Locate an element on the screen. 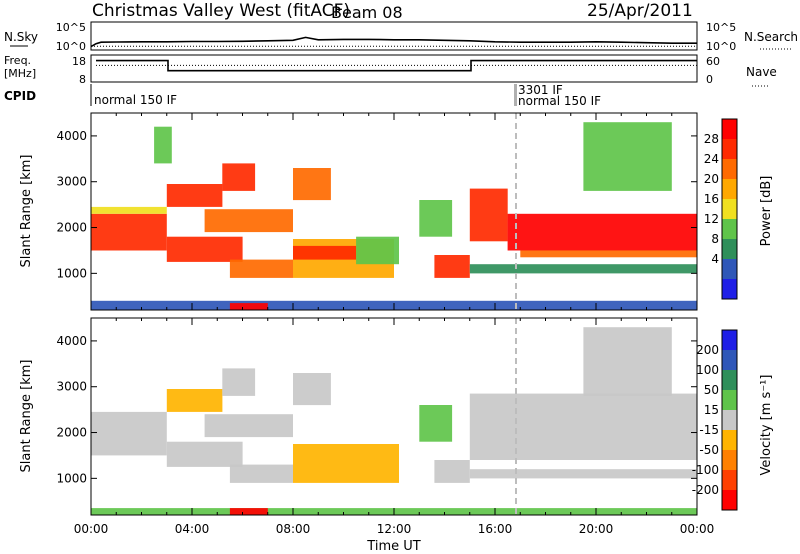 The image size is (800, 554). nsky-label: N.Sky is located at coordinates (21, 37).